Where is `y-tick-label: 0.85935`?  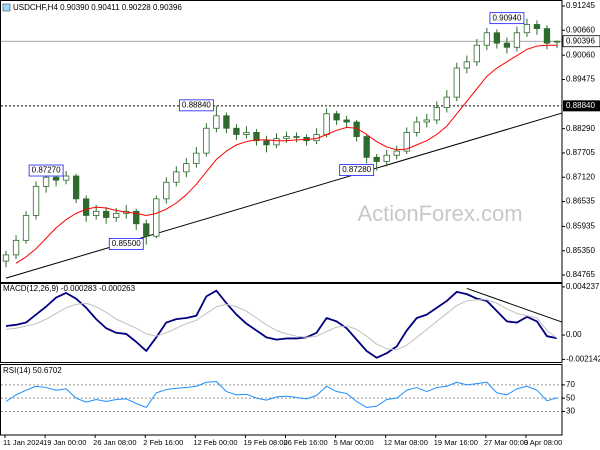
y-tick-label: 0.85935 is located at coordinates (580, 226).